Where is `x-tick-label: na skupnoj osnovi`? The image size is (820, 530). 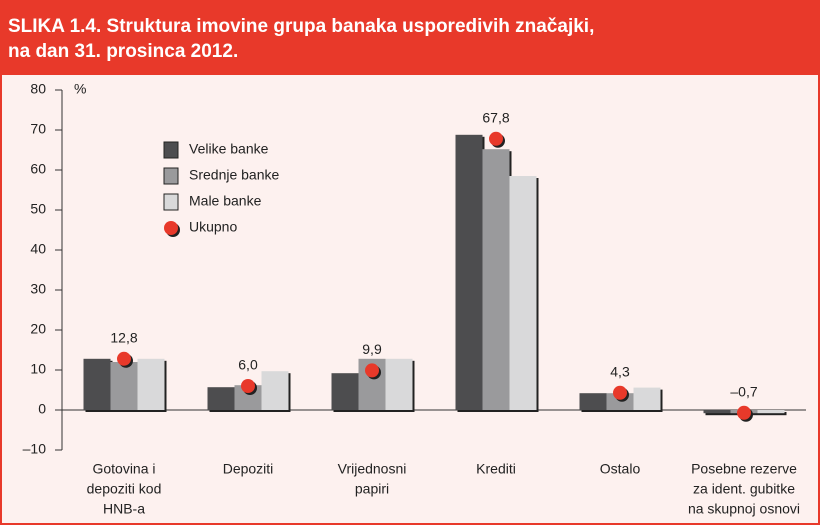 x-tick-label: na skupnoj osnovi is located at coordinates (744, 509).